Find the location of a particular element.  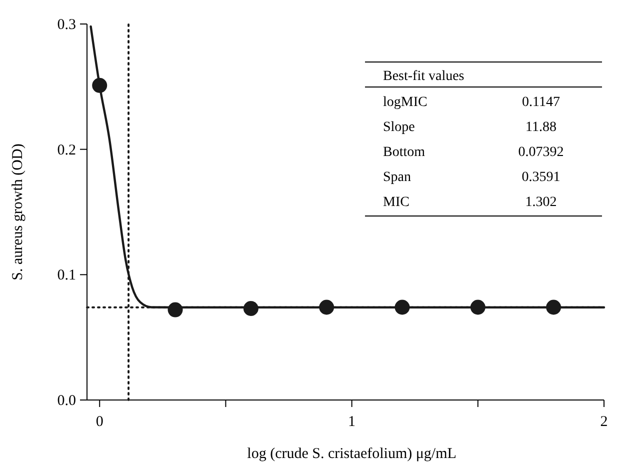

y-tick-label: 0.2 is located at coordinates (66, 150).